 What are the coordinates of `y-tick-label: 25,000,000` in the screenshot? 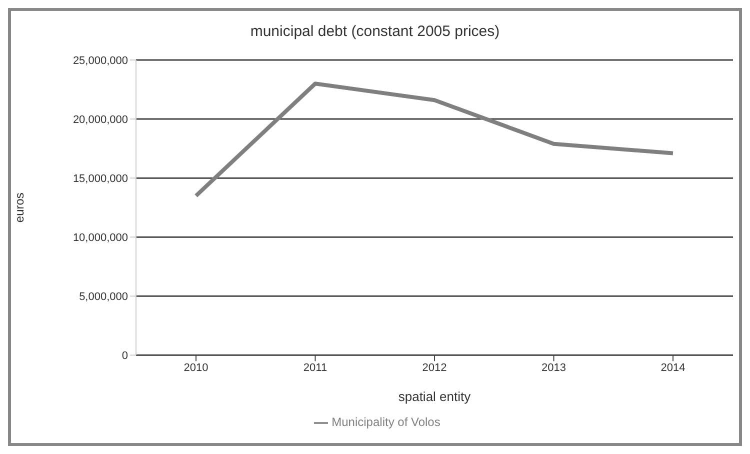 It's located at (100, 60).